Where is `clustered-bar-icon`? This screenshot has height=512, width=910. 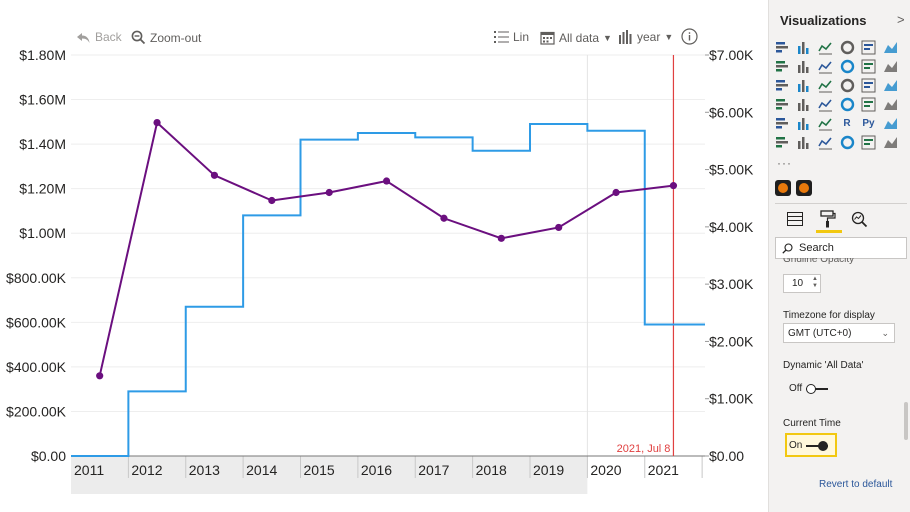 clustered-bar-icon is located at coordinates (825, 47).